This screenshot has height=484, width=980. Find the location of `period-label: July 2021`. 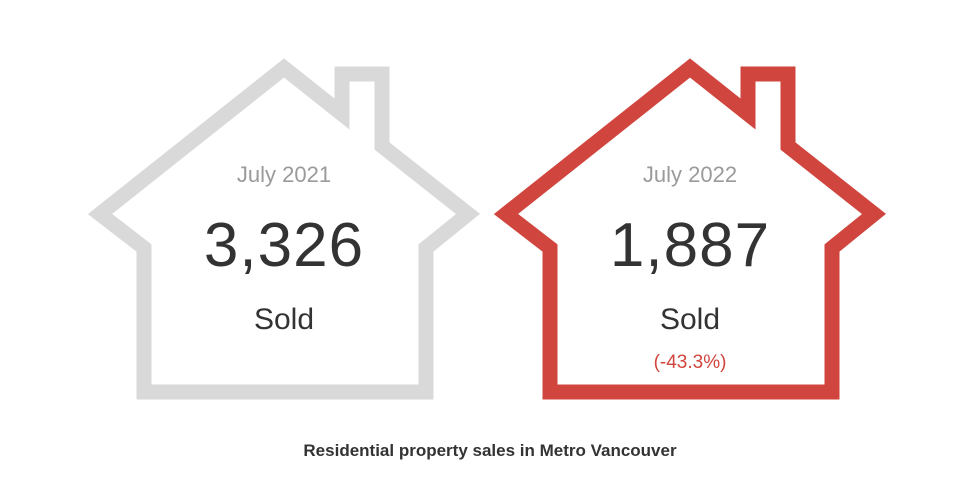

period-label: July 2021 is located at coordinates (284, 174).